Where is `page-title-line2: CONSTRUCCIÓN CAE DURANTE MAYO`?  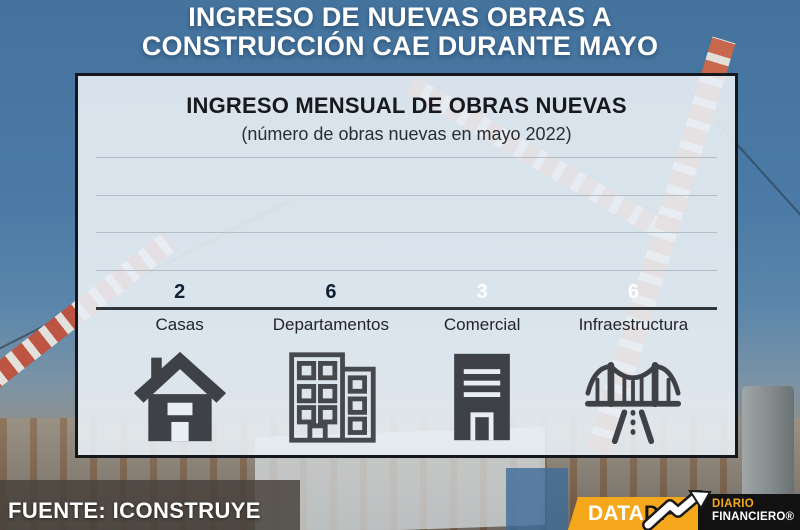 page-title-line2: CONSTRUCCIÓN CAE DURANTE MAYO is located at coordinates (400, 46).